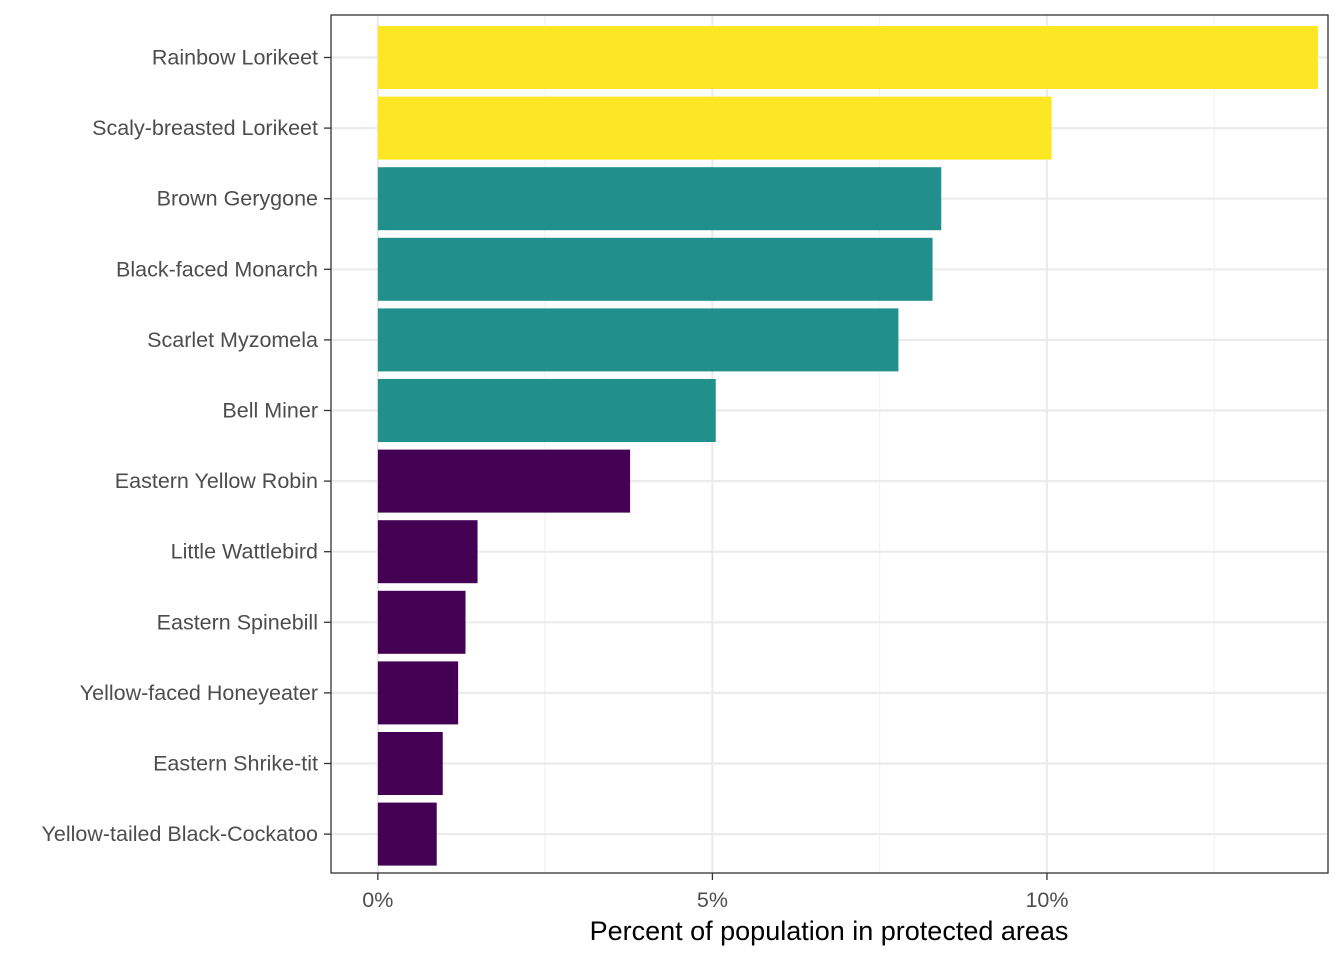 This screenshot has width=1344, height=965. Describe the element at coordinates (205, 128) in the screenshot. I see `y-tick-label: Scaly-breasted Lorikeet` at that location.